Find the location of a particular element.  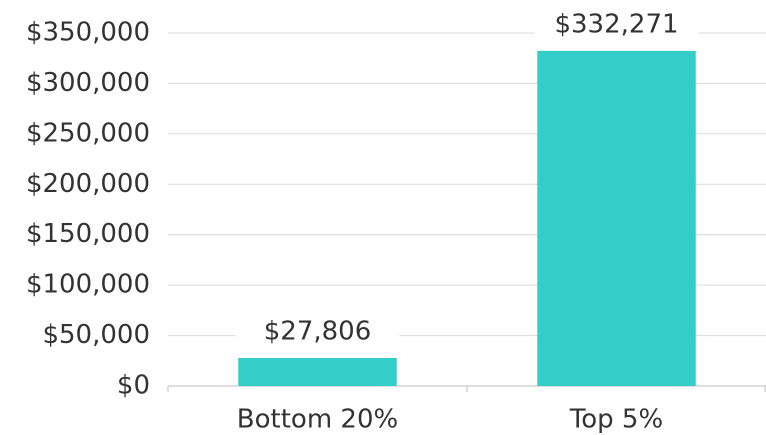

y-tick-label: $350,000 is located at coordinates (88, 33).